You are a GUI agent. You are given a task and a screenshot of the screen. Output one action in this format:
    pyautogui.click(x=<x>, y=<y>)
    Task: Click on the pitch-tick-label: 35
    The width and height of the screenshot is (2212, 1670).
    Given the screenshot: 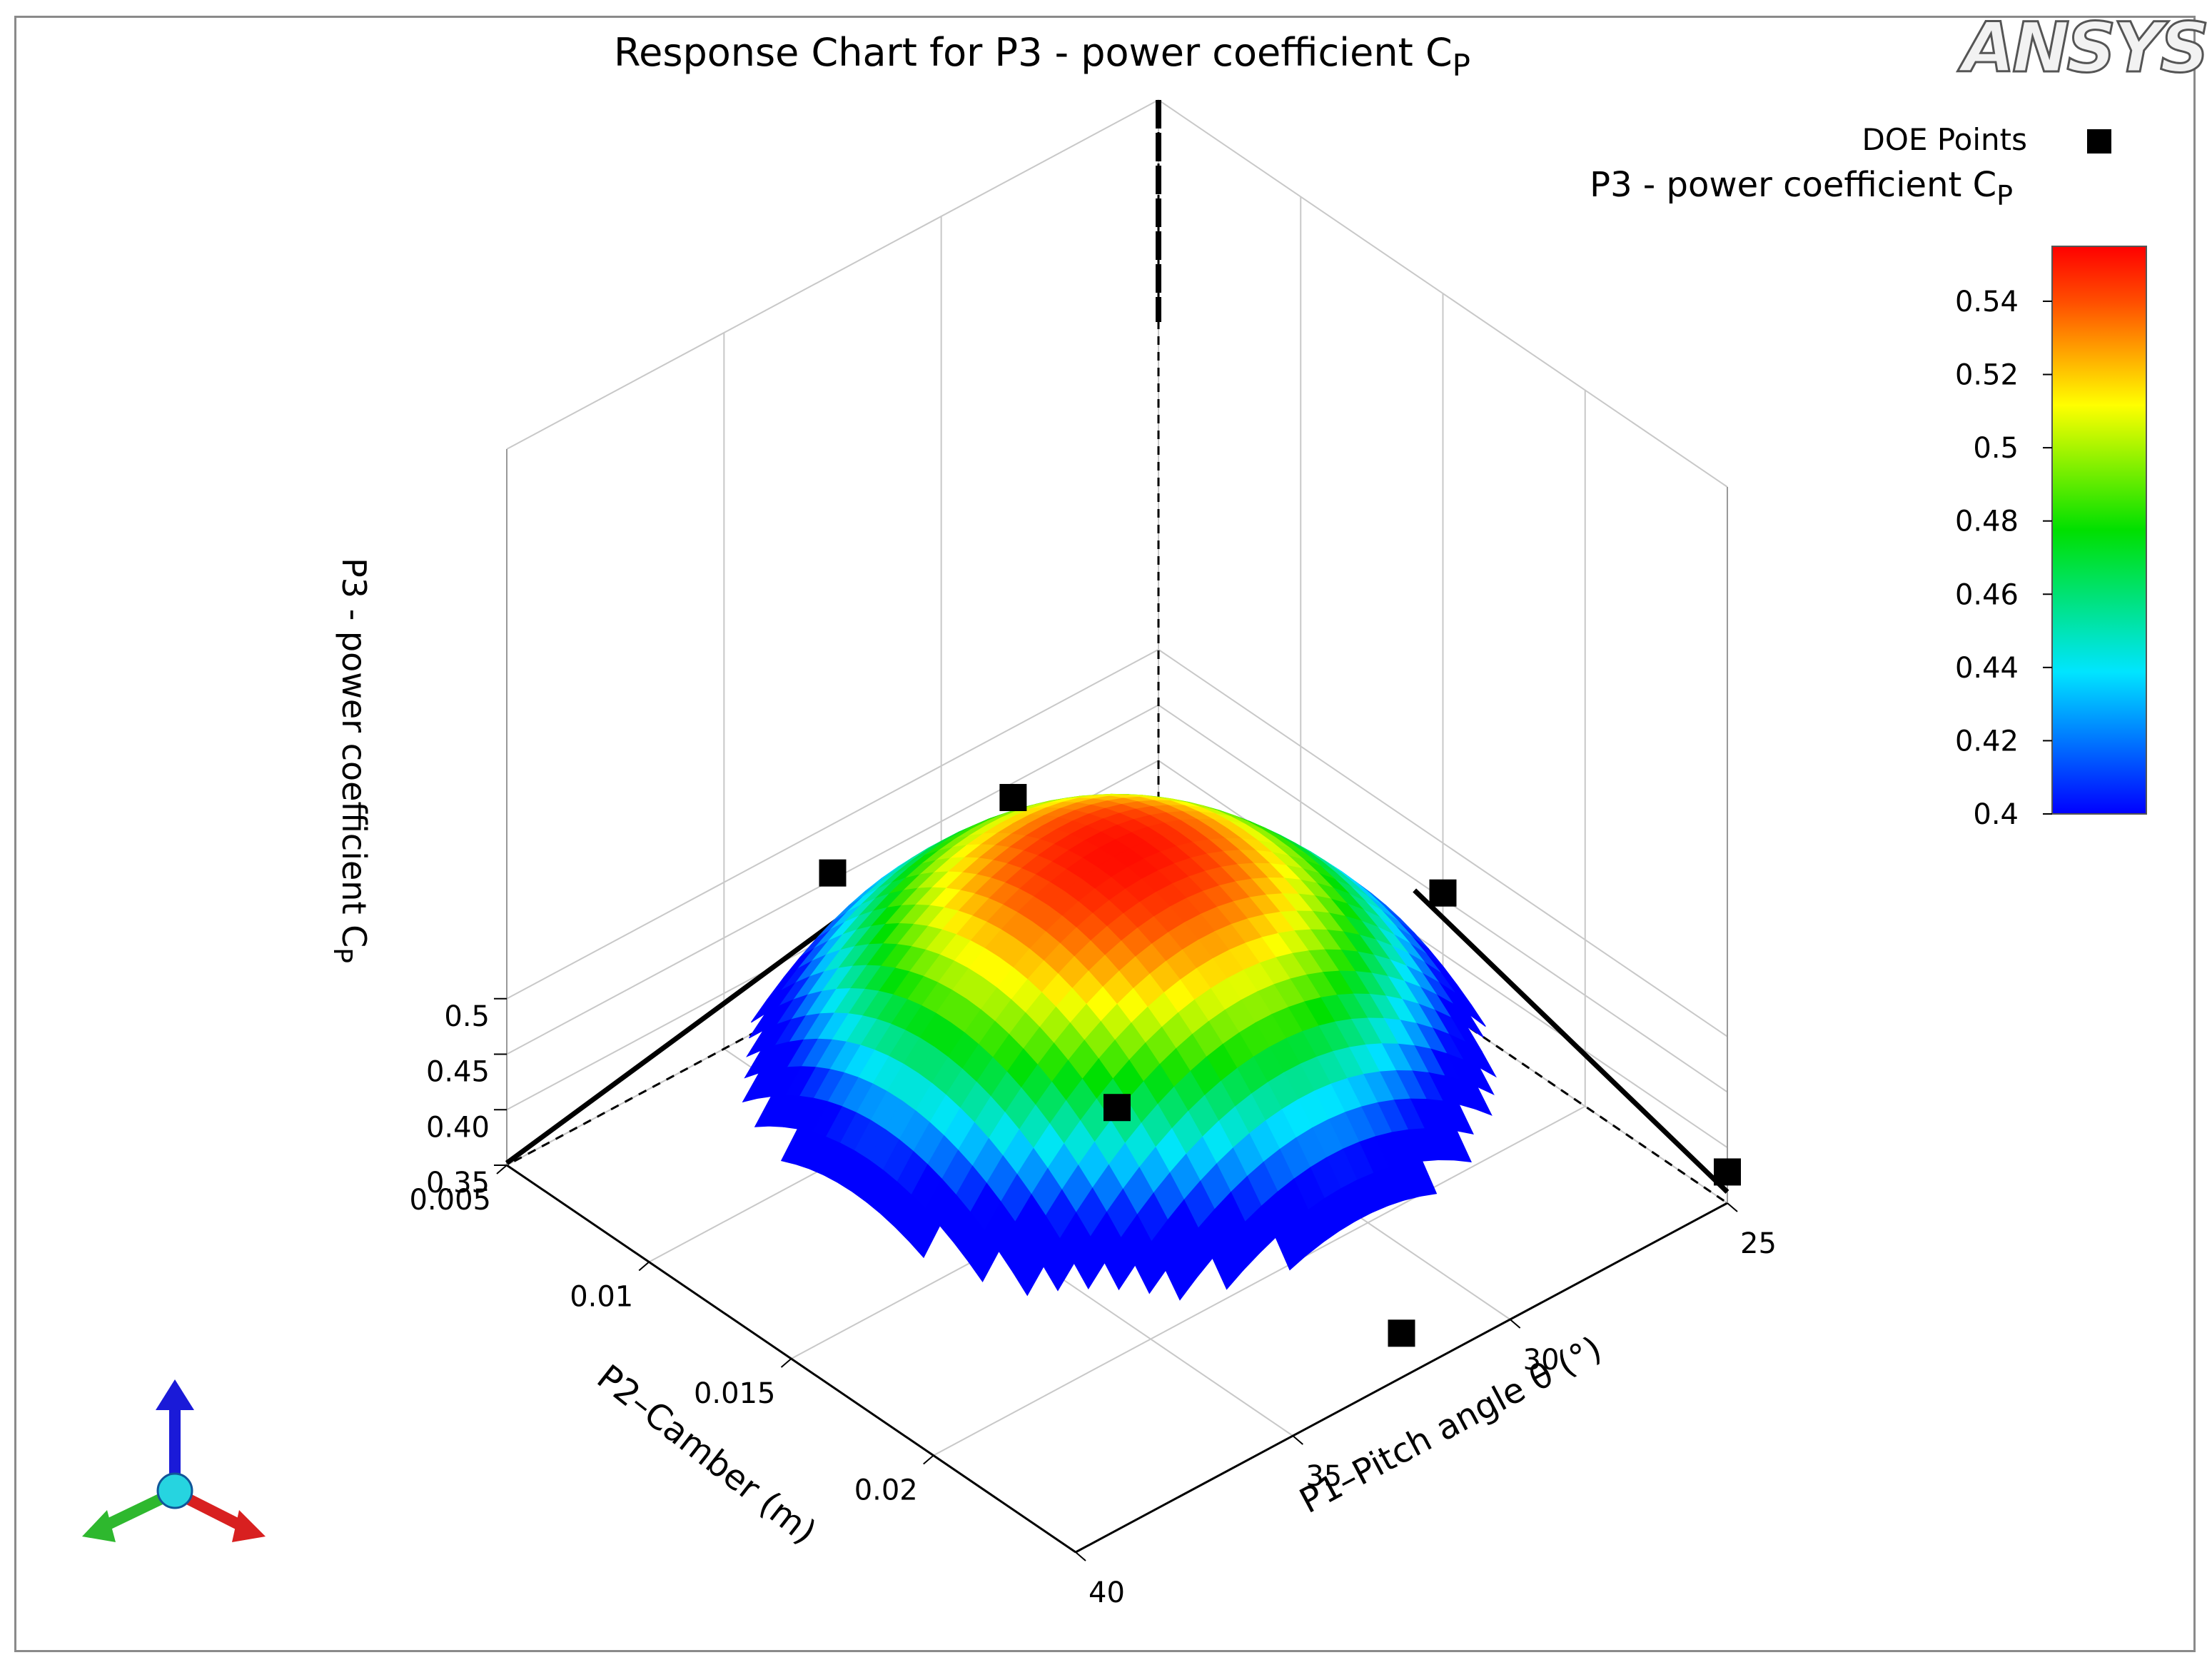 What is the action you would take?
    pyautogui.click(x=1324, y=1476)
    